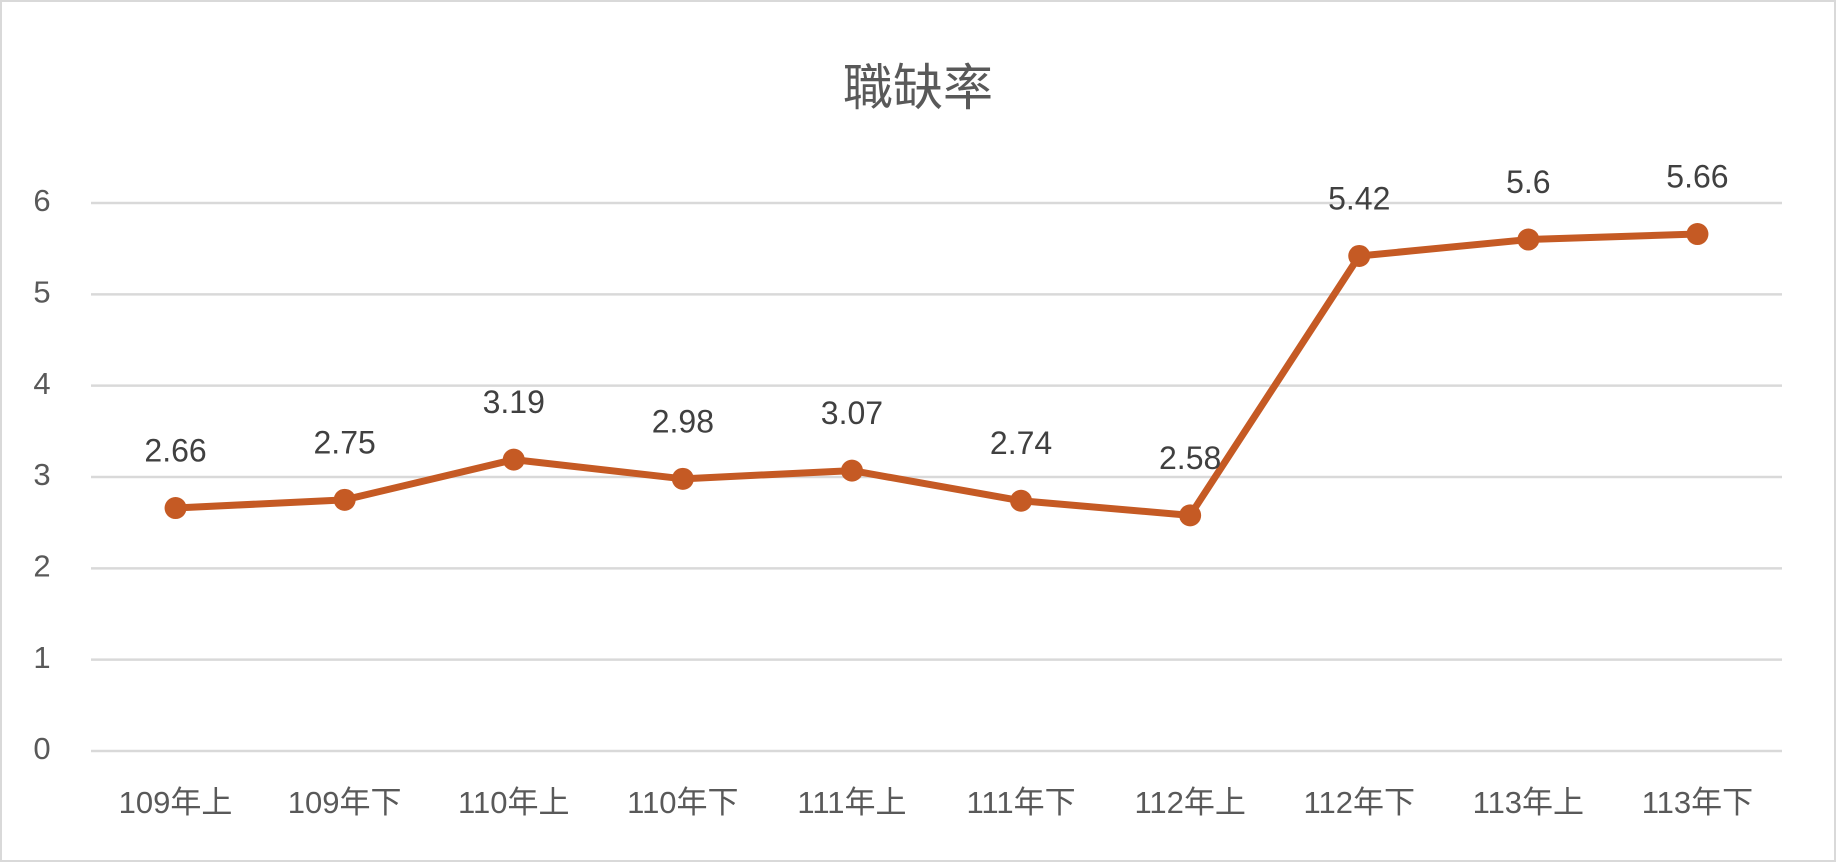 This screenshot has width=1836, height=862. Describe the element at coordinates (513, 802) in the screenshot. I see `x-tick-label: 110年上` at that location.